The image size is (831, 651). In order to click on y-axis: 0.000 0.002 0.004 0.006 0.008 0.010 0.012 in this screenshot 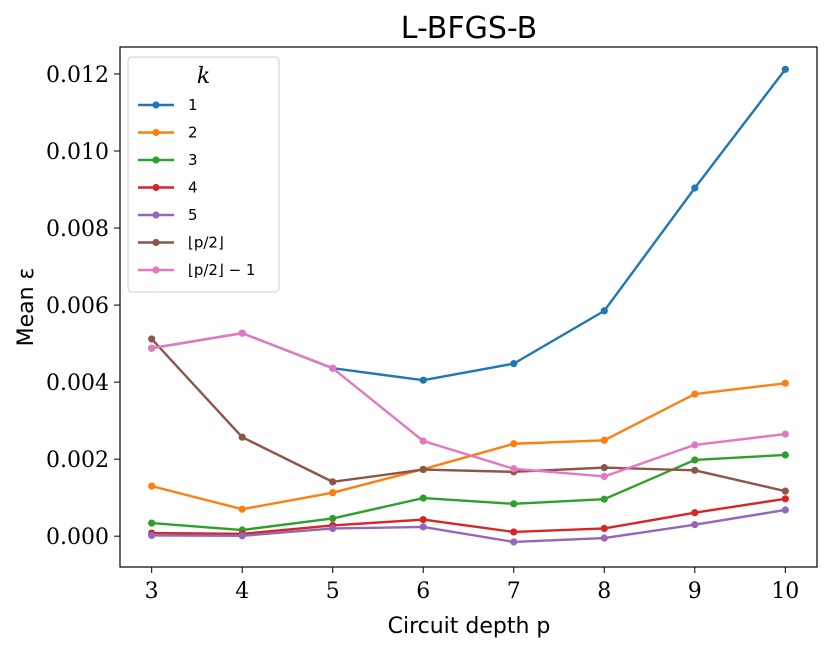, I will do `click(83, 306)`.